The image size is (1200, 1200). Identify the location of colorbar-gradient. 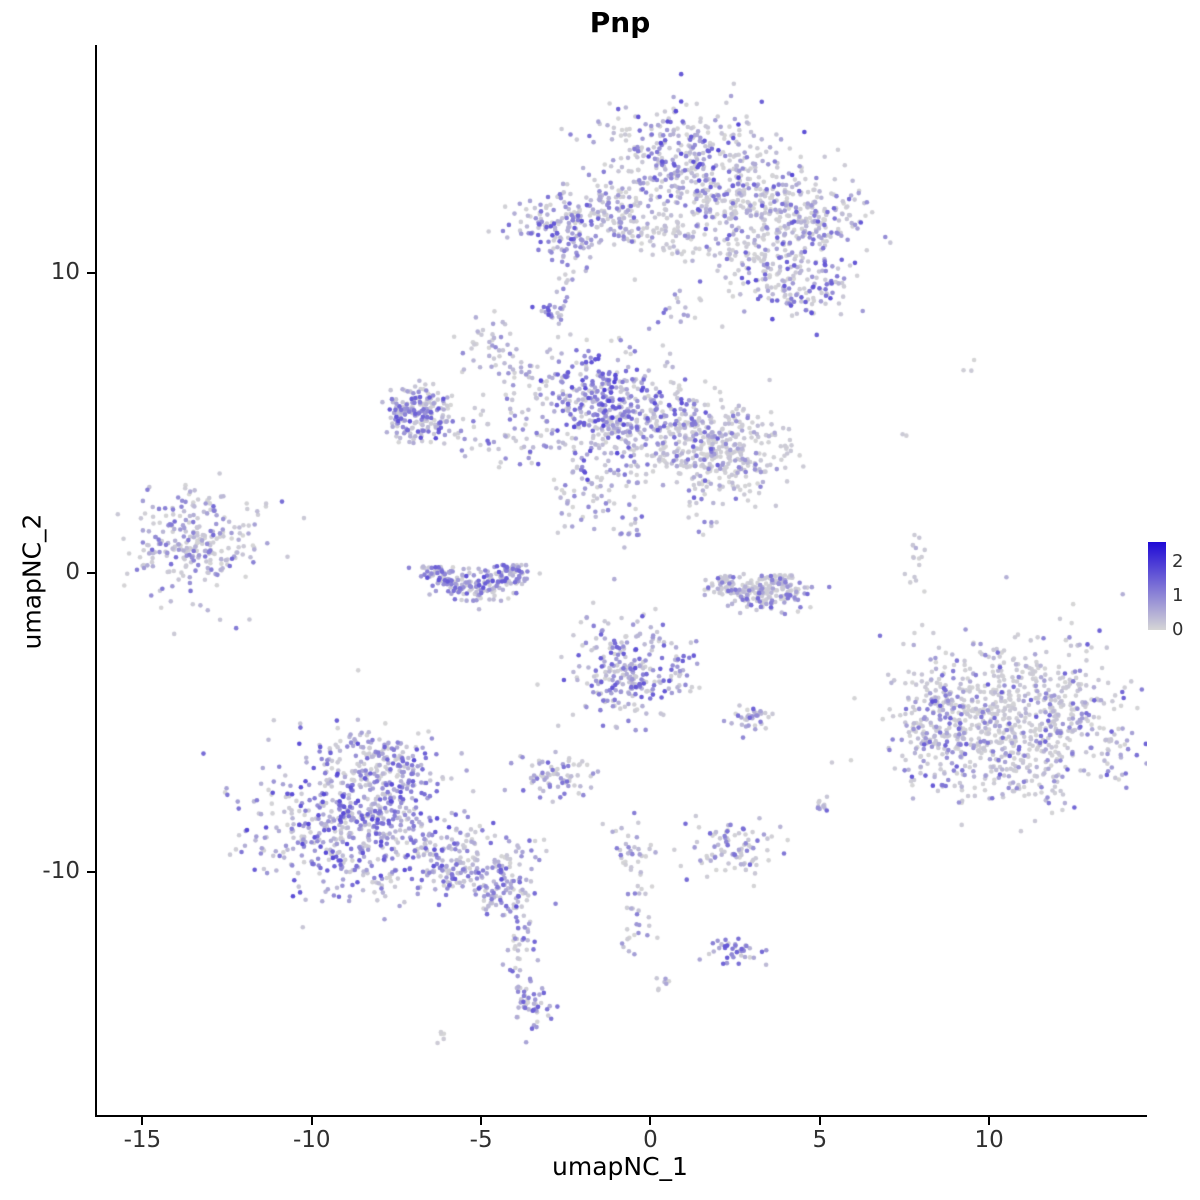
(1157, 586).